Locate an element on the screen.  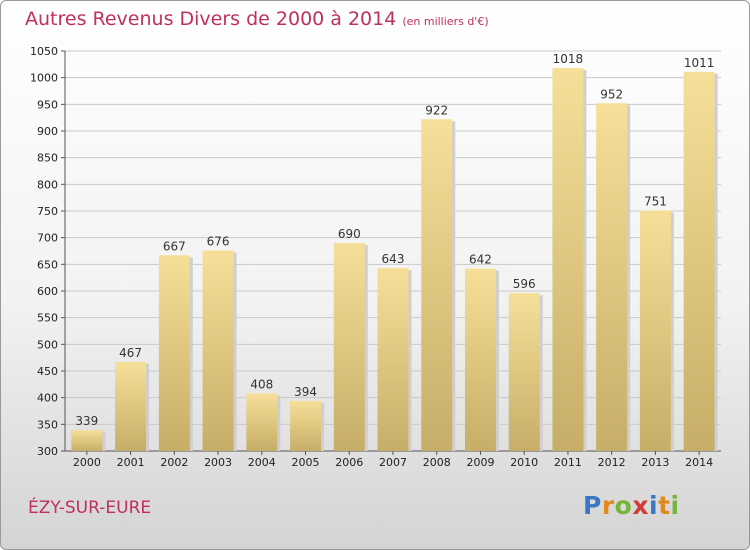
x-tick-label-2011: 2011 is located at coordinates (568, 462).